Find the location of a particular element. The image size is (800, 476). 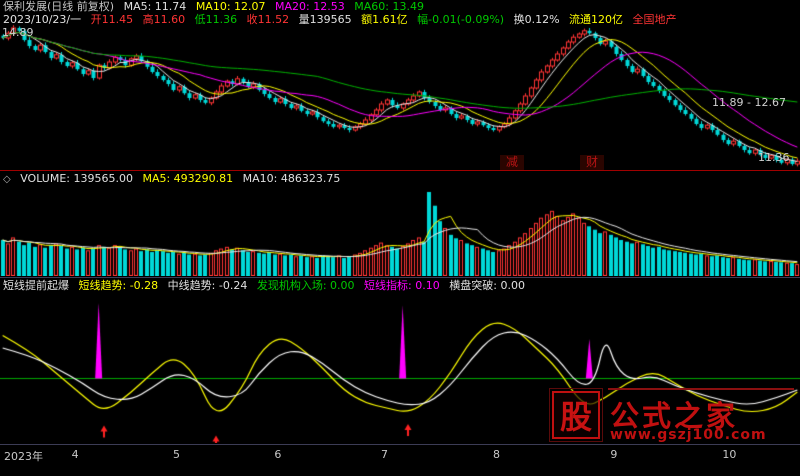

x-axis-month-label: 4 is located at coordinates (75, 454).